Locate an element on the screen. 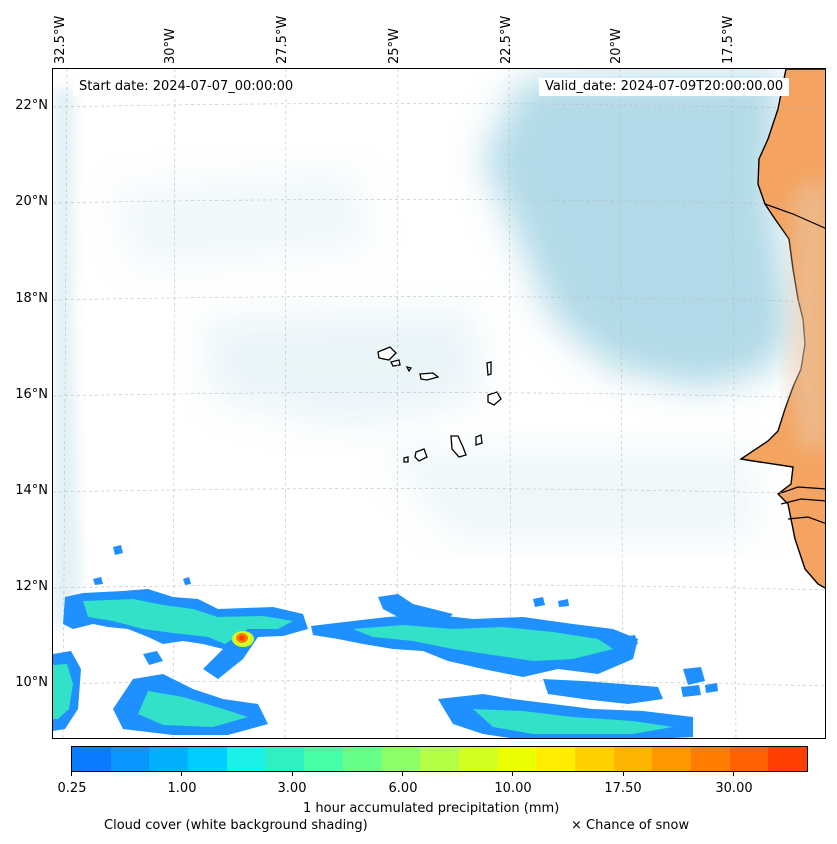 Image resolution: width=837 pixels, height=844 pixels. lat-label-10n: 10°N is located at coordinates (31, 682).